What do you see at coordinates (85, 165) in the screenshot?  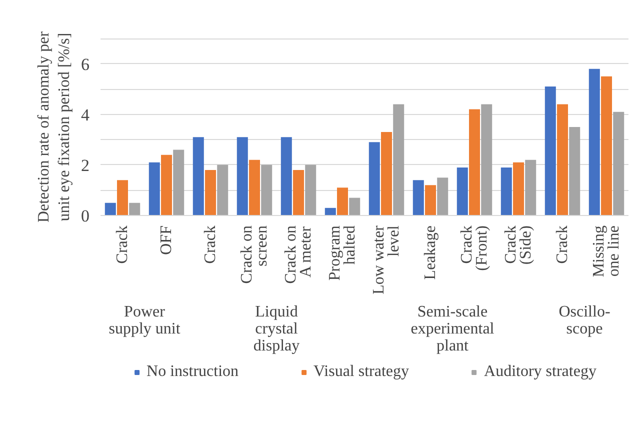 I see `y-tick-label: 2` at bounding box center [85, 165].